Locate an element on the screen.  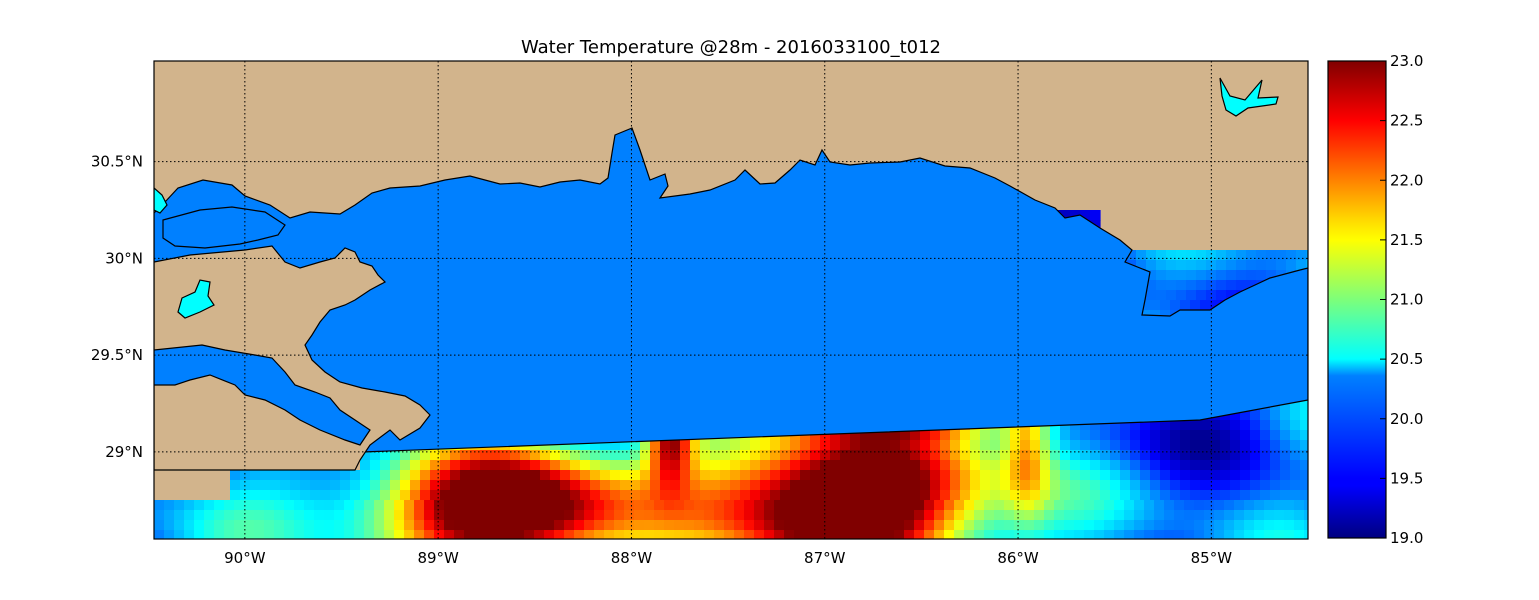
lon-tick-label: 90°W is located at coordinates (245, 558).